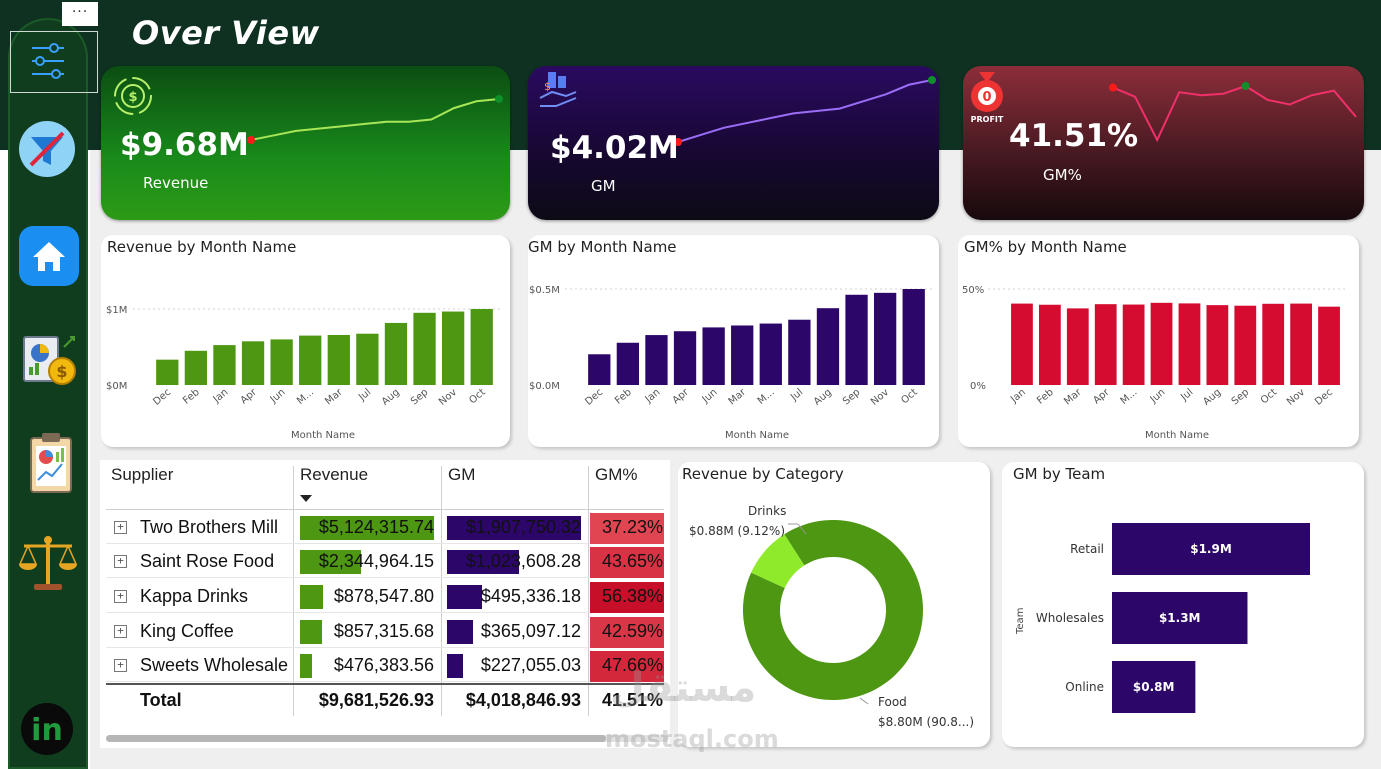 This screenshot has width=1381, height=769. What do you see at coordinates (733, 143) in the screenshot?
I see `kpi-card-gm: $ $4.02M GM` at bounding box center [733, 143].